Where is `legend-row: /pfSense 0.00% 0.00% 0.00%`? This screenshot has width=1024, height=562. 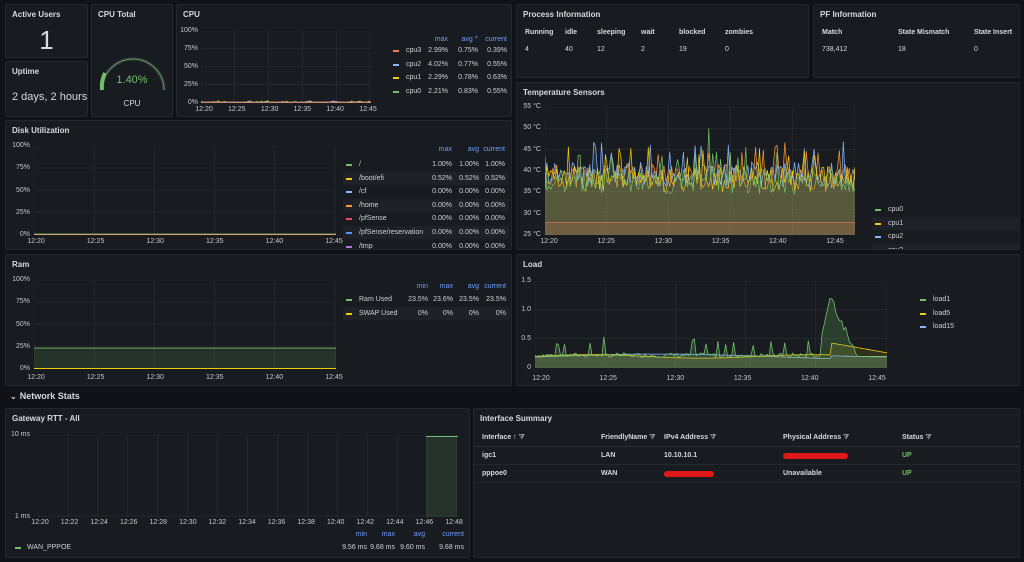 legend-row: /pfSense 0.00% 0.00% 0.00% is located at coordinates (426, 218).